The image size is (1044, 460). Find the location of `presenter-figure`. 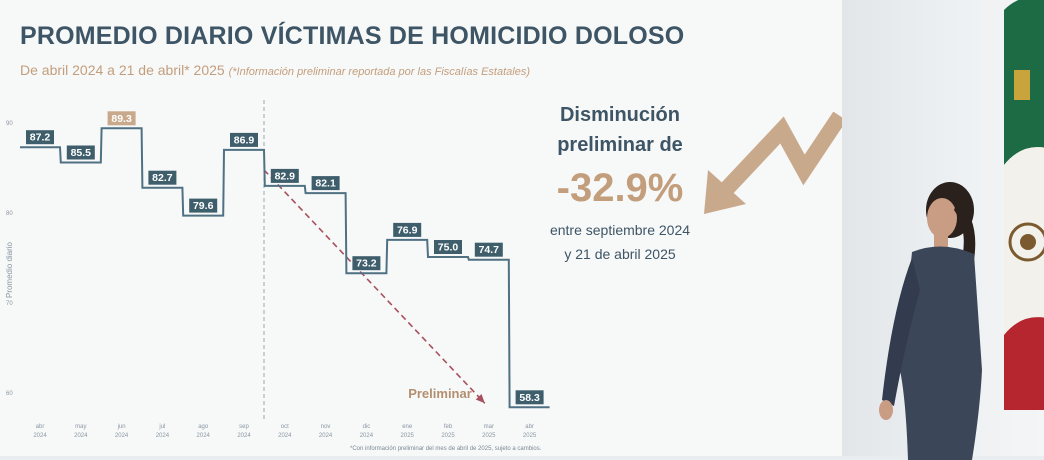

presenter-figure is located at coordinates (930, 321).